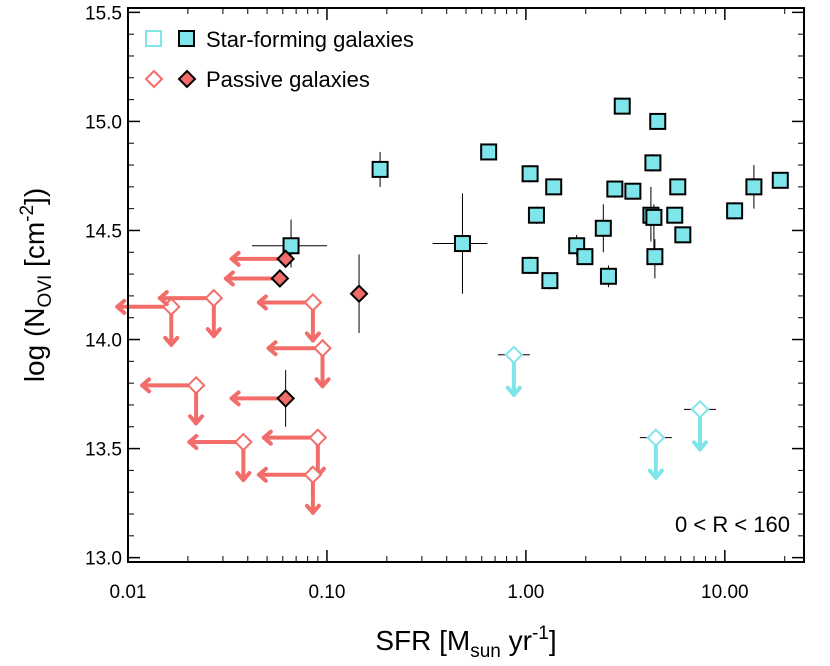  Describe the element at coordinates (103, 231) in the screenshot. I see `y-tick-label: 14.5` at that location.